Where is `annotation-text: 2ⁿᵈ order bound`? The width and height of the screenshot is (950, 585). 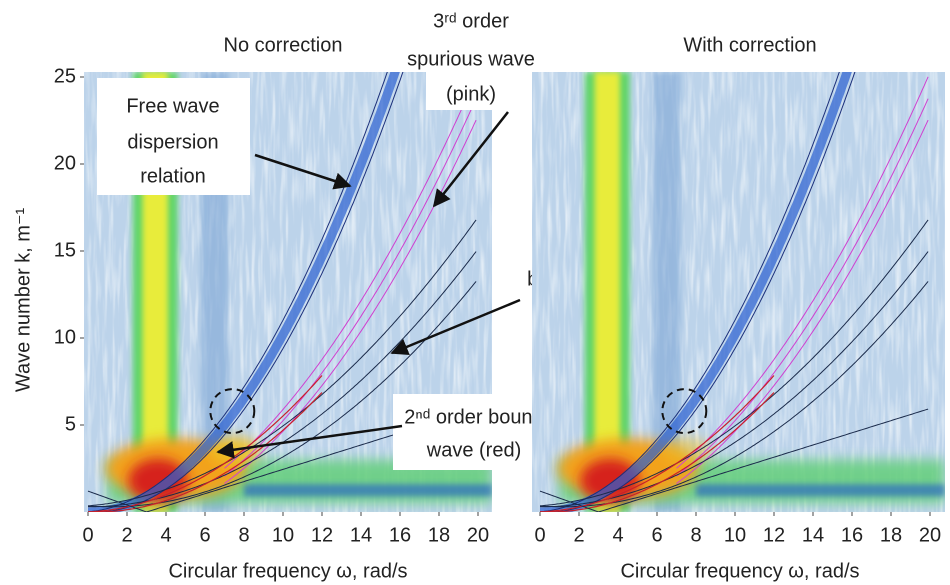
annotation-text: 2ⁿᵈ order bound is located at coordinates (473, 417).